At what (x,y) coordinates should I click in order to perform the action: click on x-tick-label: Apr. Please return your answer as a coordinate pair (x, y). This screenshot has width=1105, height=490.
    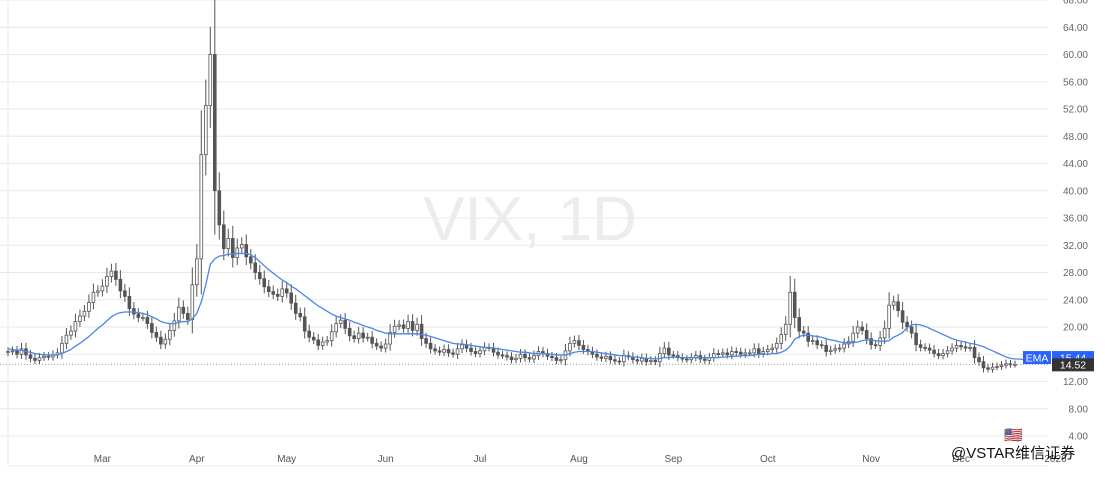
    Looking at the image, I should click on (197, 459).